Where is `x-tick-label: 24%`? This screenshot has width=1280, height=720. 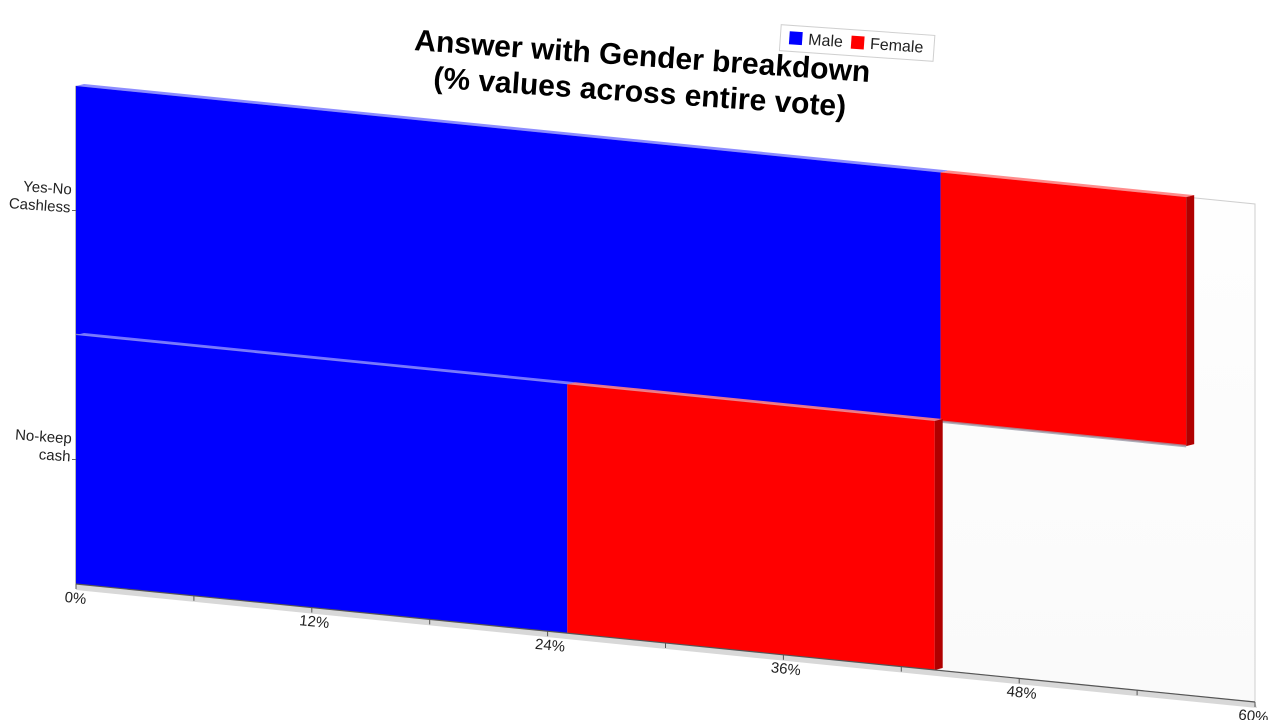
x-tick-label: 24% is located at coordinates (550, 646).